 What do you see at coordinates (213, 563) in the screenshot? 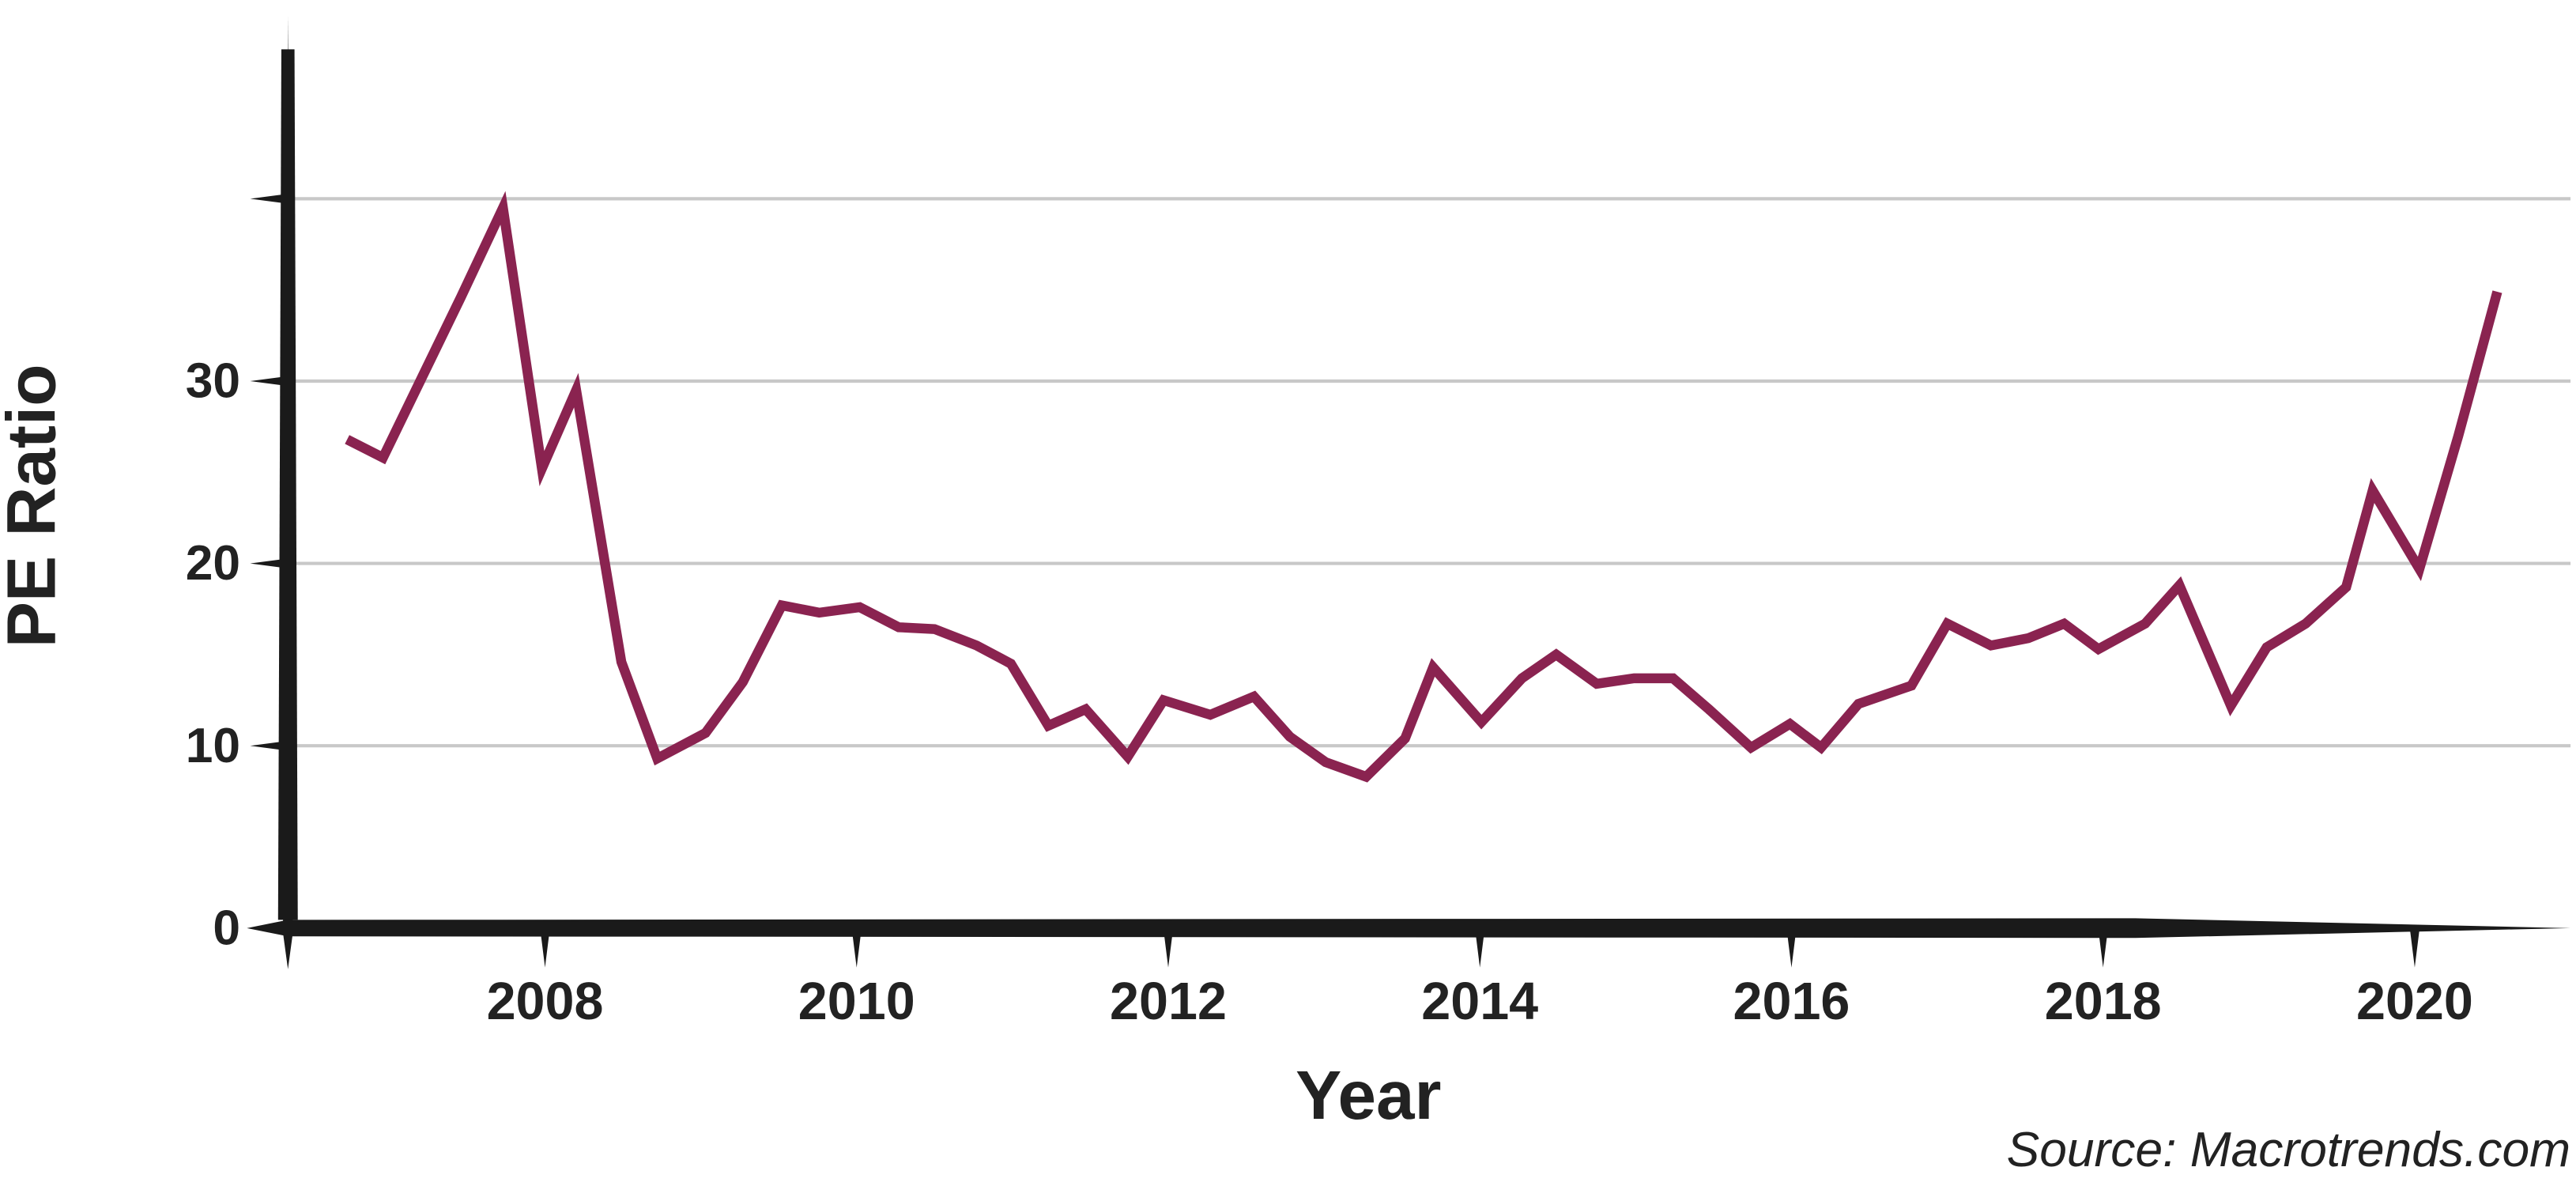
I see `y-tick-label: 20` at bounding box center [213, 563].